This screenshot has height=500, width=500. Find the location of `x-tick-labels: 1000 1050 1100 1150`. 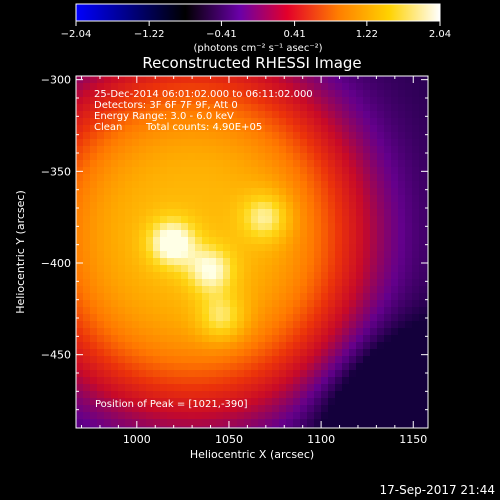

x-tick-labels: 1000 1050 1100 1150 is located at coordinates (275, 439).